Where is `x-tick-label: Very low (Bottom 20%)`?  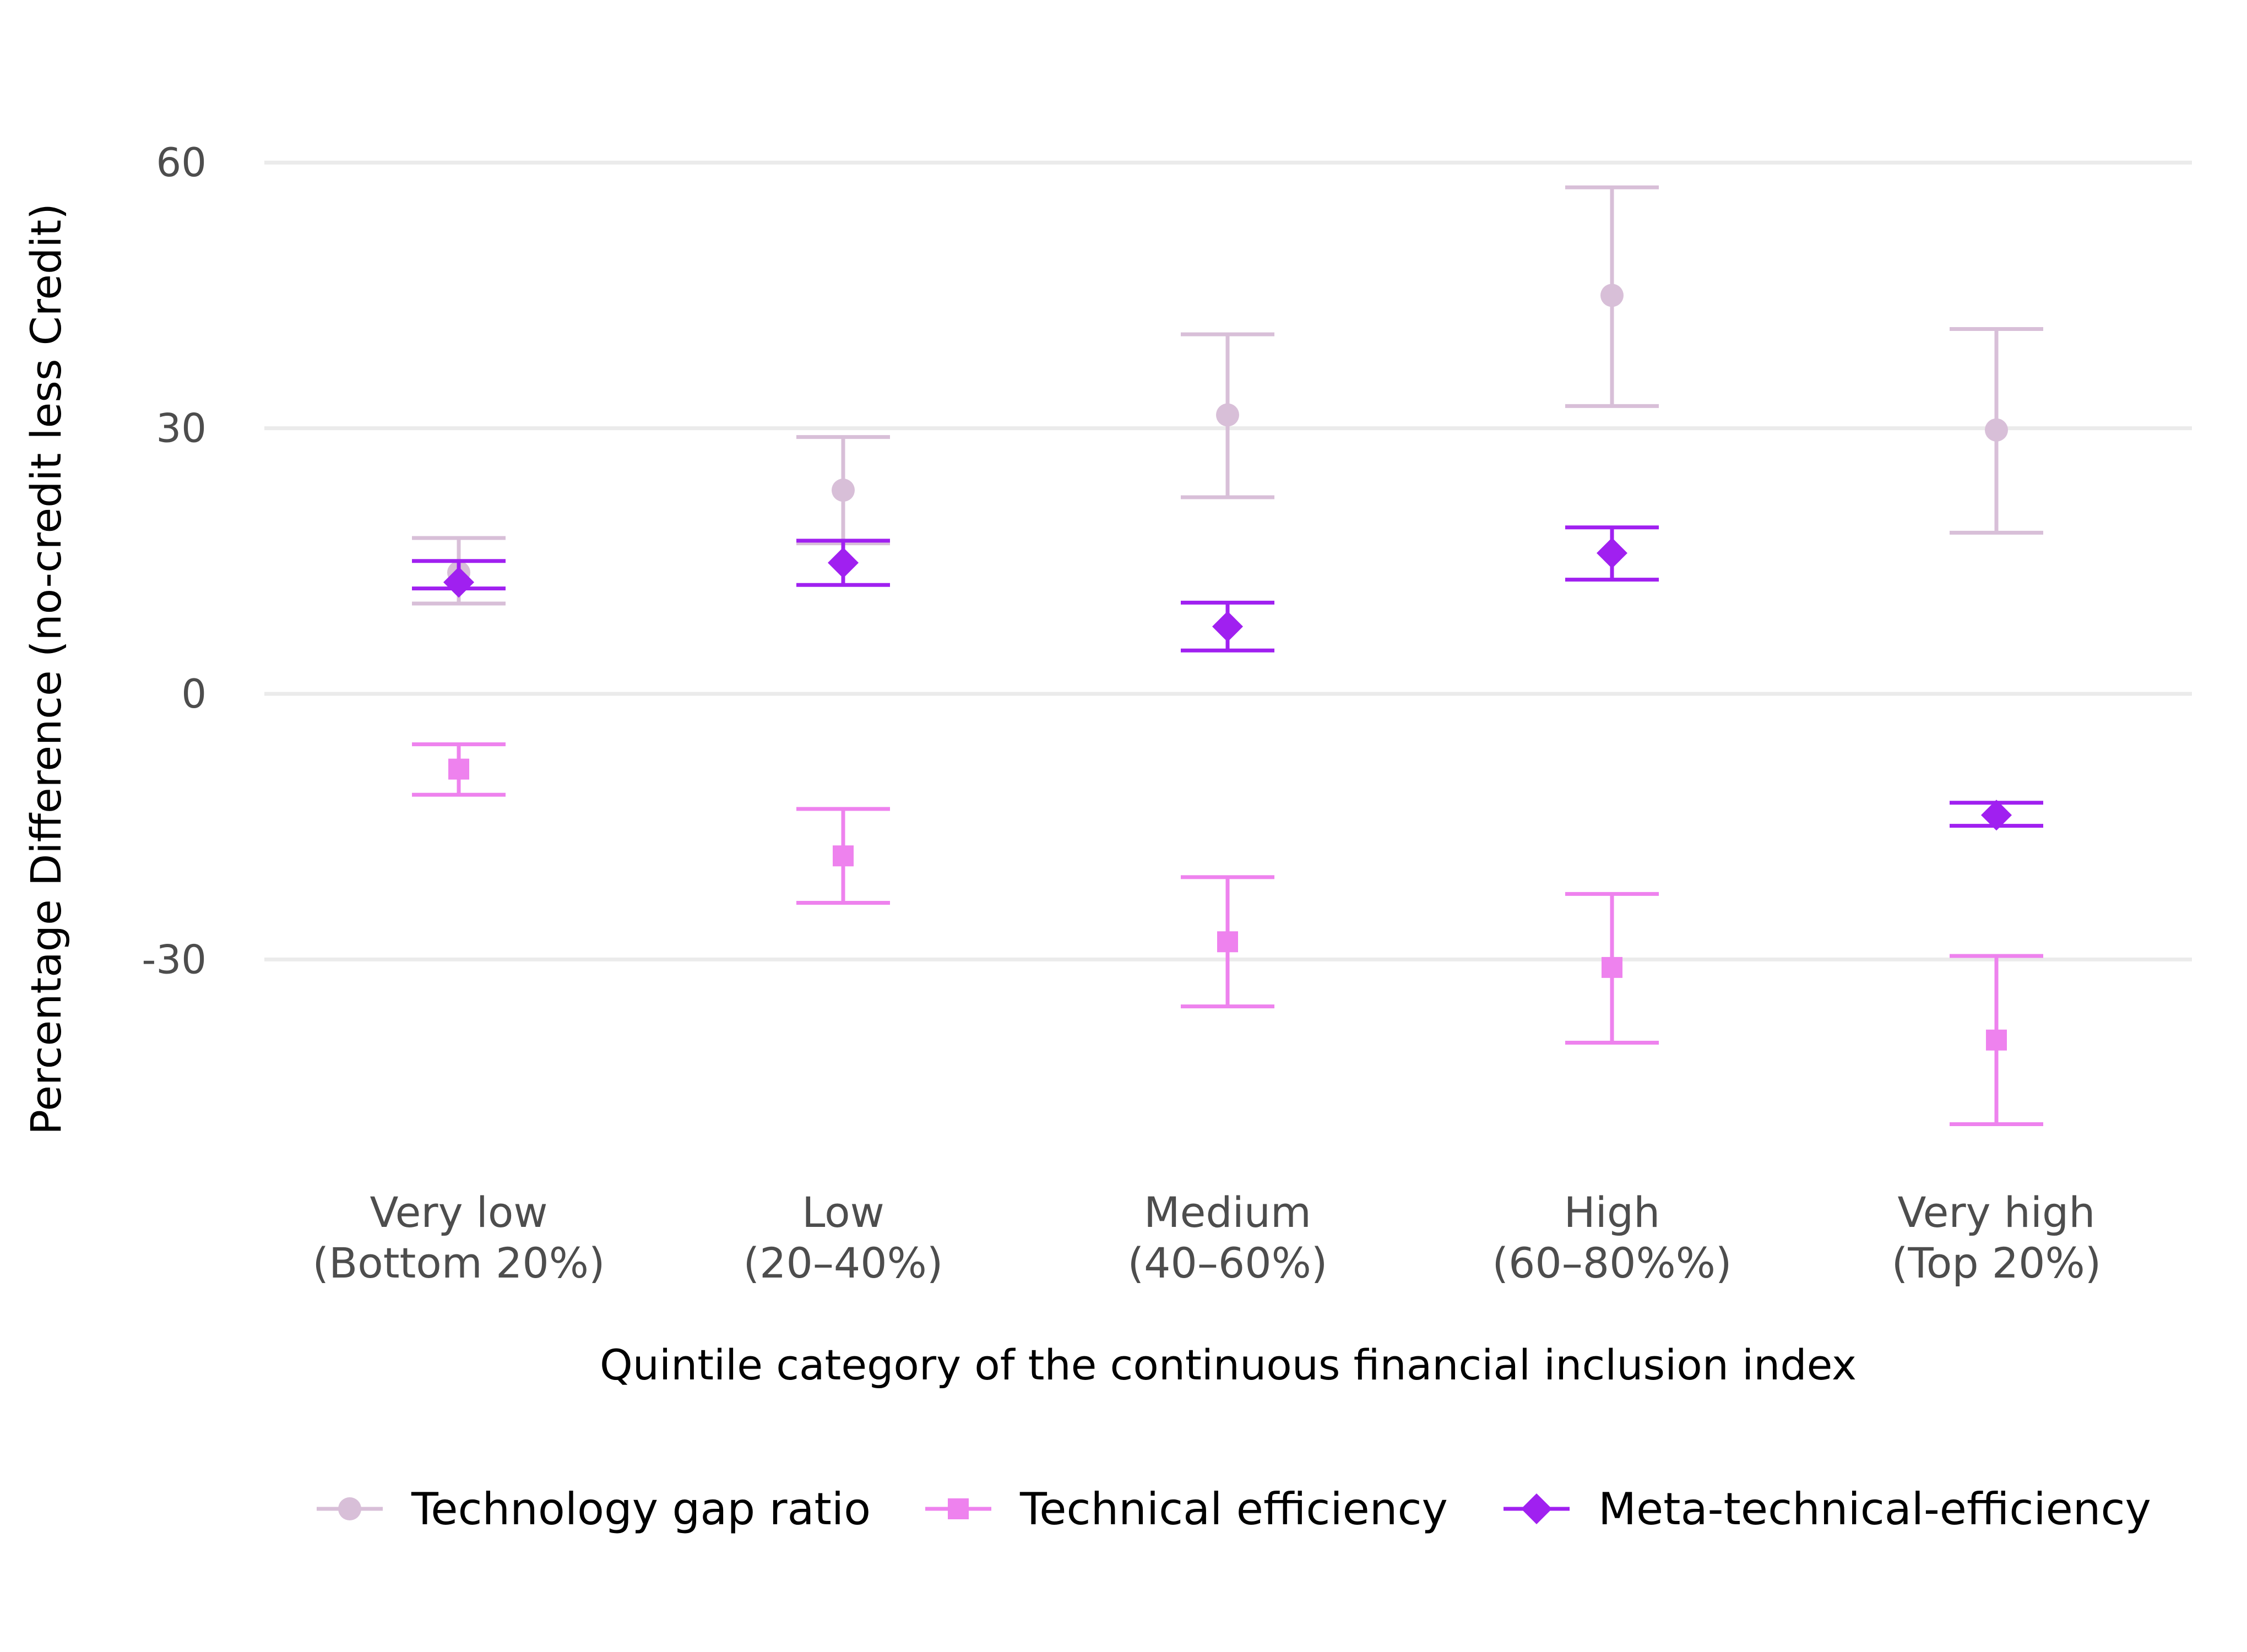 x-tick-label: Very low (Bottom 20%) is located at coordinates (459, 1237).